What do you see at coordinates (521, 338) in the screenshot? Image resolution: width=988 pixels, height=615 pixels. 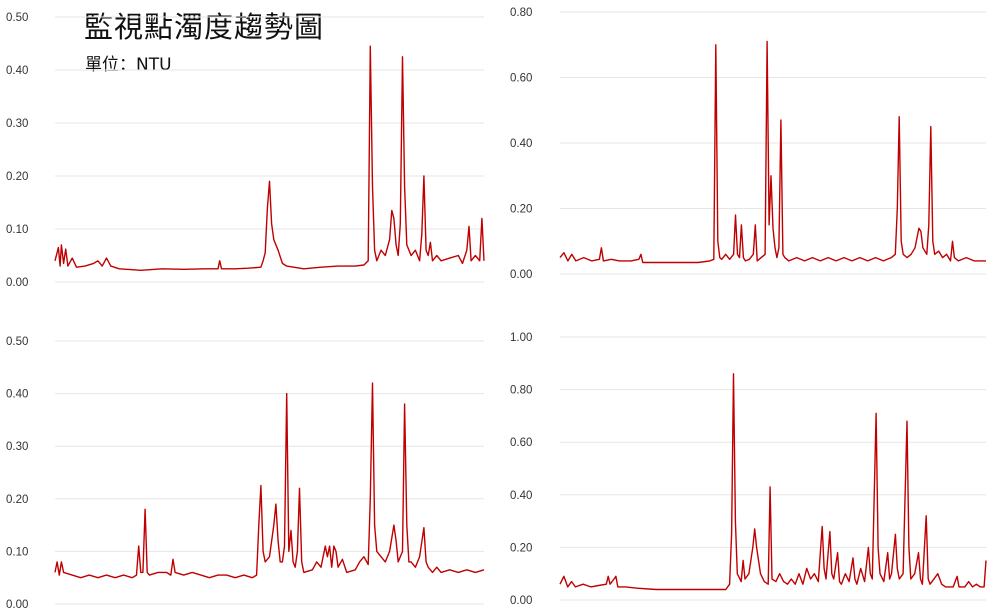 I see `y-tick-label: 1.00` at bounding box center [521, 338].